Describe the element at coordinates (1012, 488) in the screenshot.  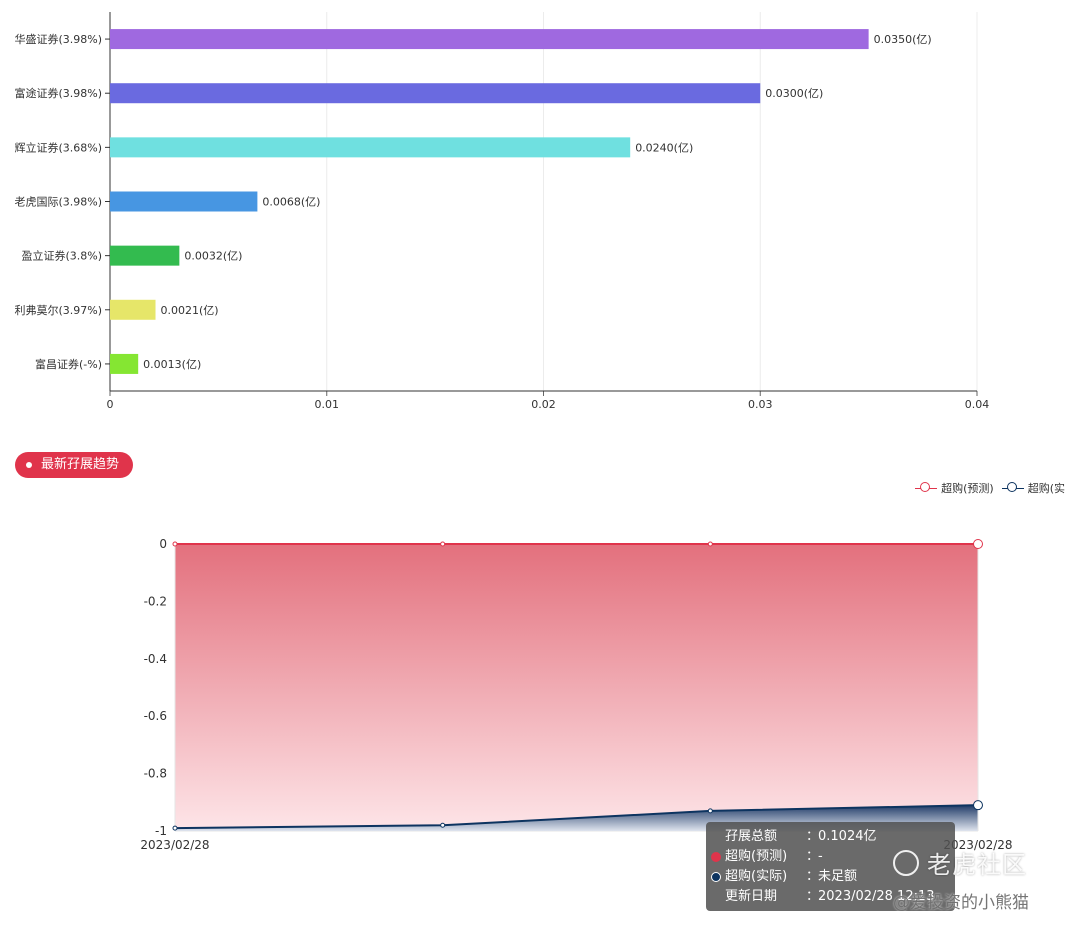
I see `legend-actual-marker-icon` at that location.